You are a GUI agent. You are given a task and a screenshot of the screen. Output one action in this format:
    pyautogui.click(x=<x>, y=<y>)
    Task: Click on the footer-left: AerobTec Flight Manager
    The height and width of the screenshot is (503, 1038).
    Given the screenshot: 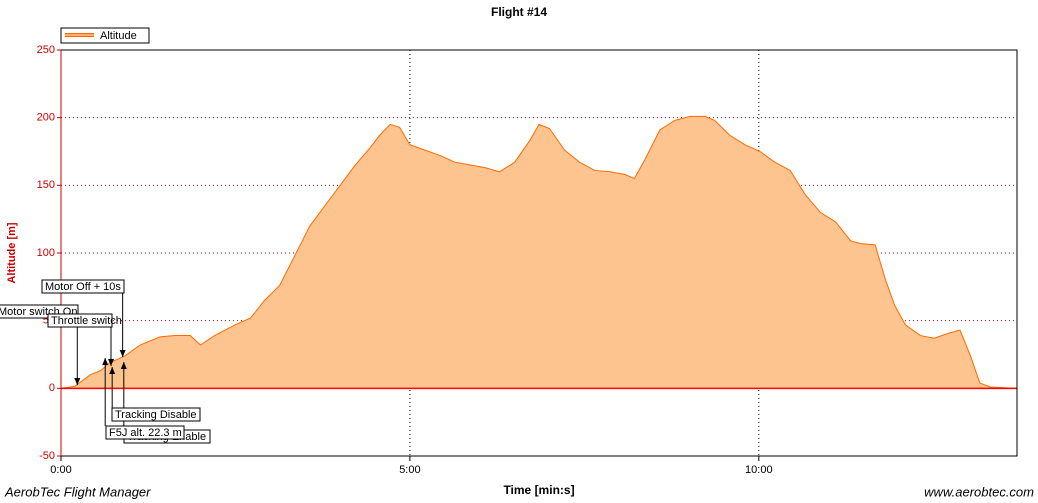 What is the action you would take?
    pyautogui.click(x=77, y=491)
    